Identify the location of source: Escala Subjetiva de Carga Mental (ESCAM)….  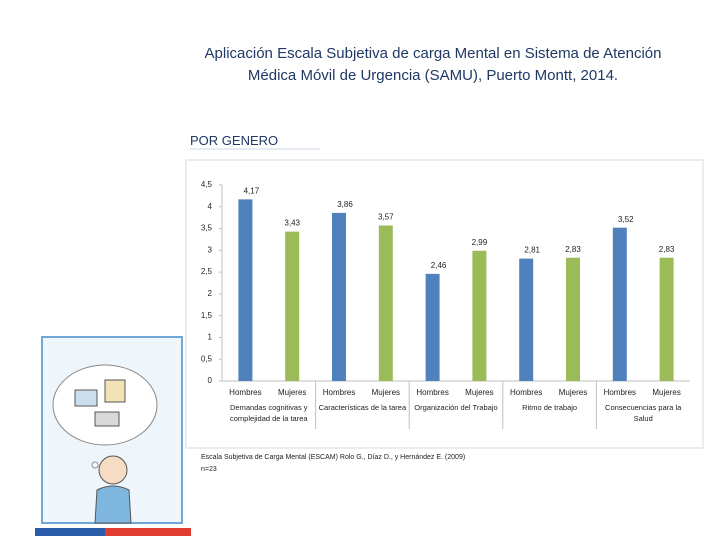
(333, 457).